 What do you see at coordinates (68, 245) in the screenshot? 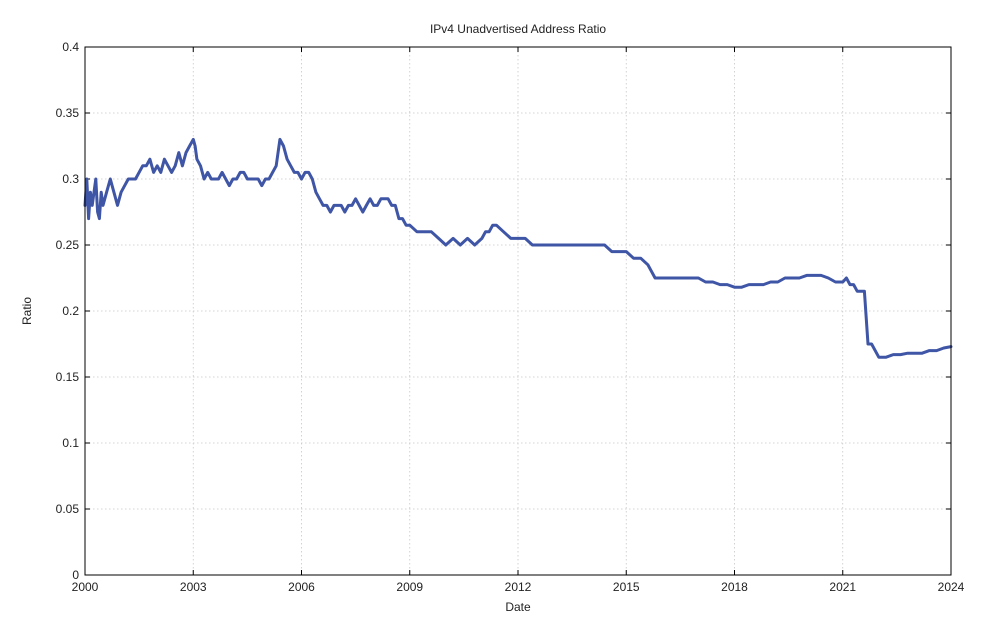
I see `y-tick-label: 0.25` at bounding box center [68, 245].